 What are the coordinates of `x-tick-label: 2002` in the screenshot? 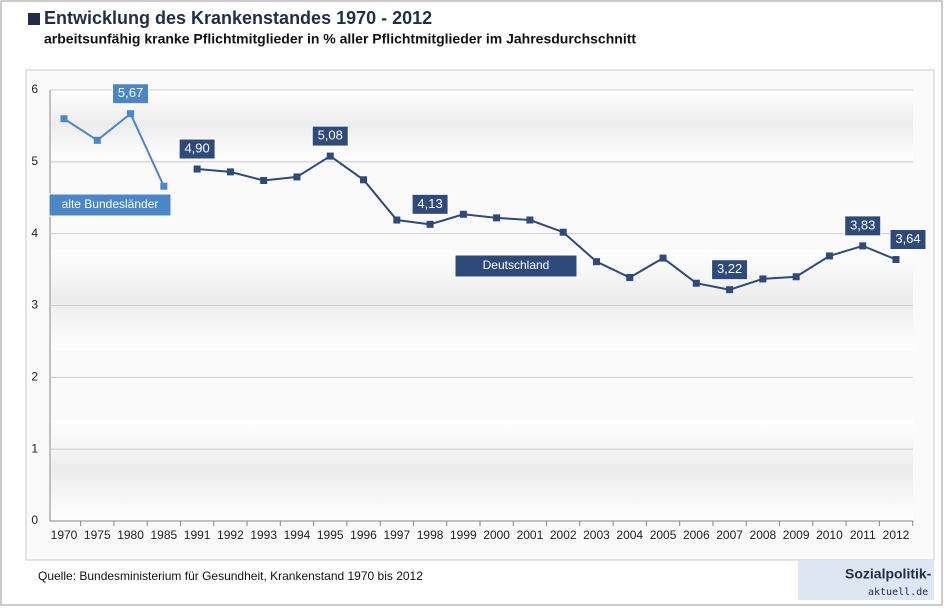 It's located at (563, 535).